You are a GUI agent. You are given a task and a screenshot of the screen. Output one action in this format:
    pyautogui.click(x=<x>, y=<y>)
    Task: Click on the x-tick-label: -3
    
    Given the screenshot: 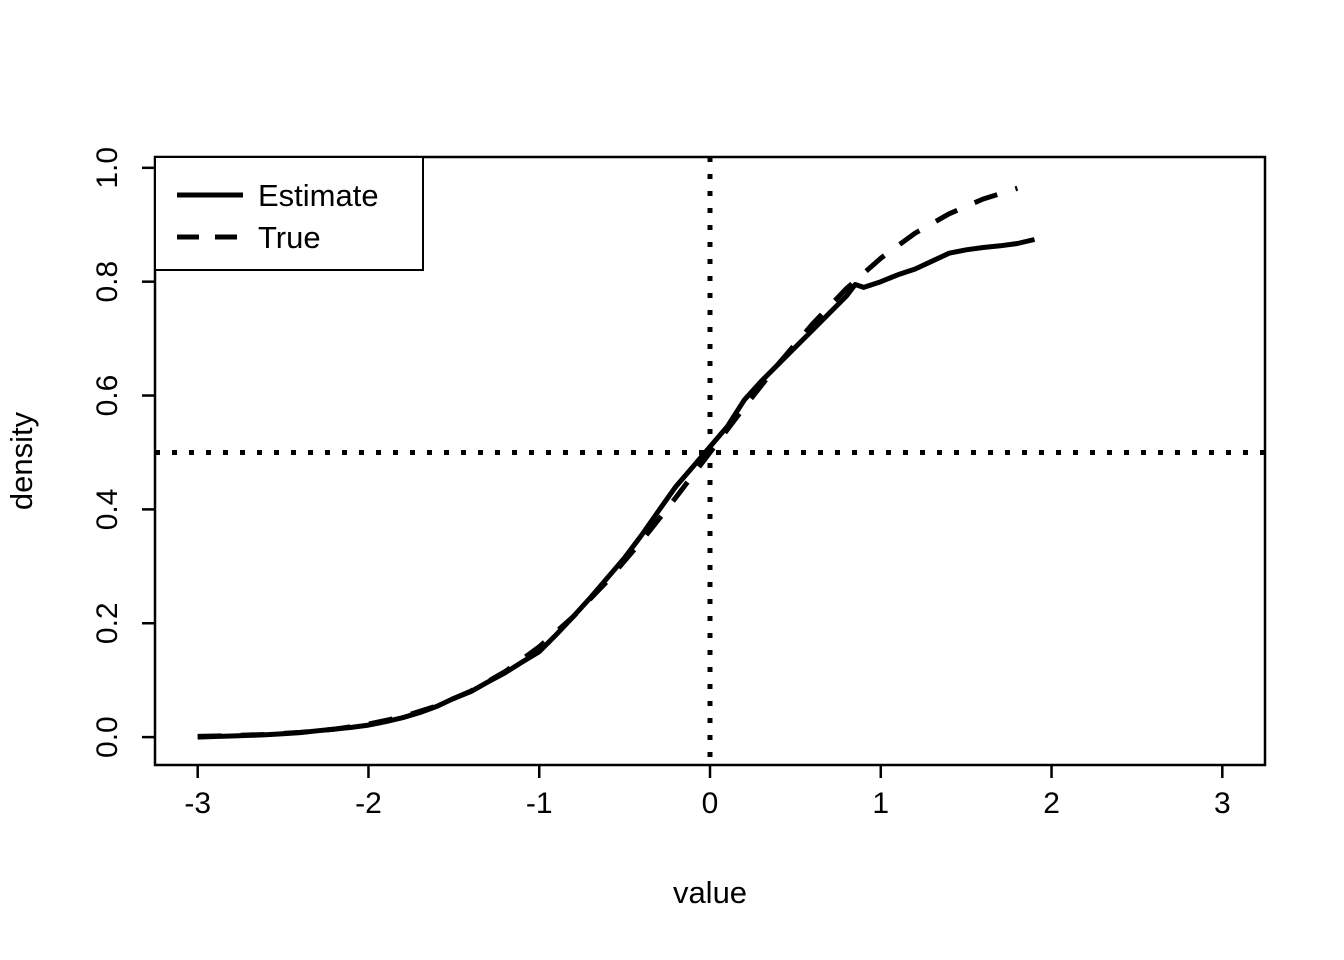 What is the action you would take?
    pyautogui.click(x=197, y=803)
    